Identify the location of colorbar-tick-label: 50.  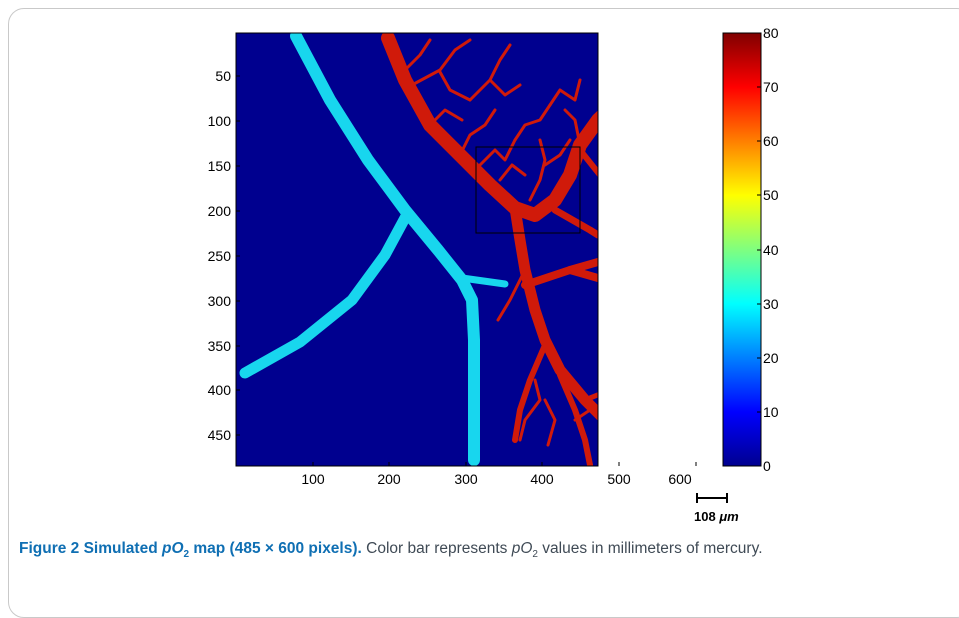
(771, 195).